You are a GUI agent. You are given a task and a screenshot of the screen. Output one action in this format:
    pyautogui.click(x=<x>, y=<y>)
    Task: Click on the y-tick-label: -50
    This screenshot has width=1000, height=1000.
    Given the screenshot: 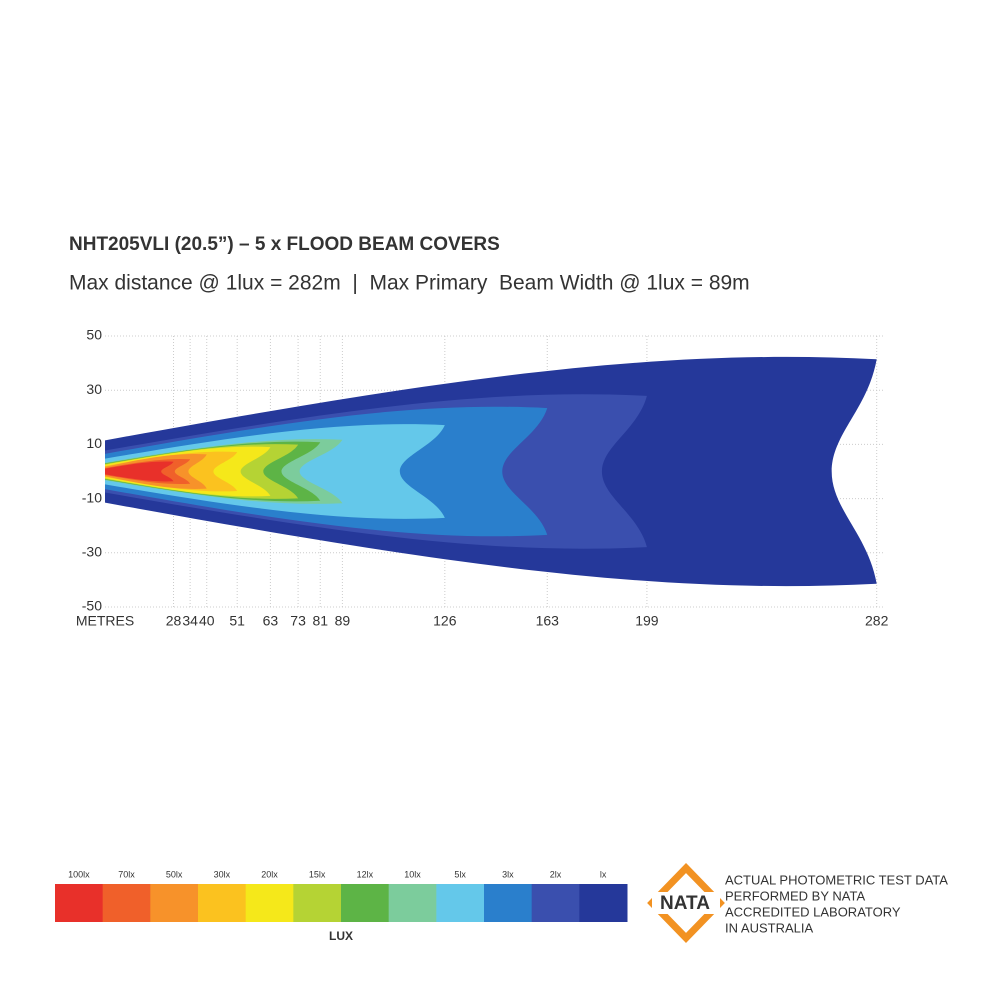 What is the action you would take?
    pyautogui.click(x=92, y=606)
    